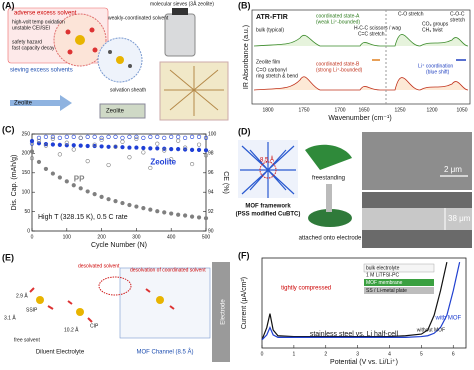 The width and height of the screenshot is (474, 370). What do you see at coordinates (325, 354) in the screenshot?
I see `x-tick-label: 2` at bounding box center [325, 354].